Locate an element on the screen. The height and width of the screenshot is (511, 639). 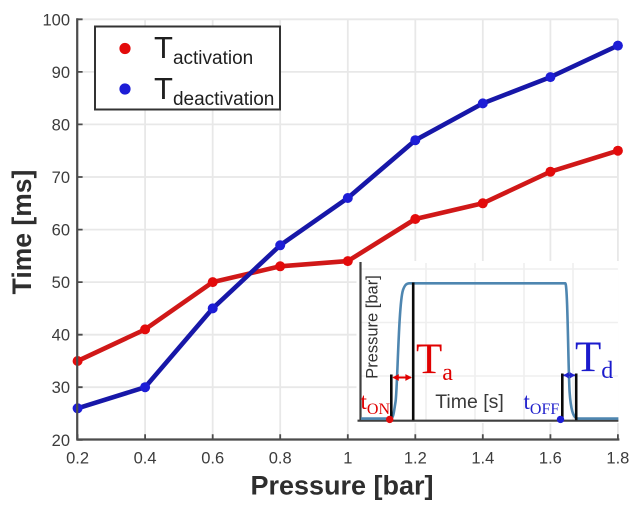
svg-text: 100 is located at coordinates (56, 20).